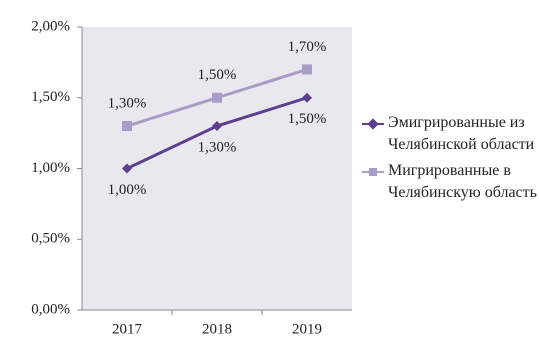  Describe the element at coordinates (50, 168) in the screenshot. I see `y-tick-label: 1,00%` at that location.